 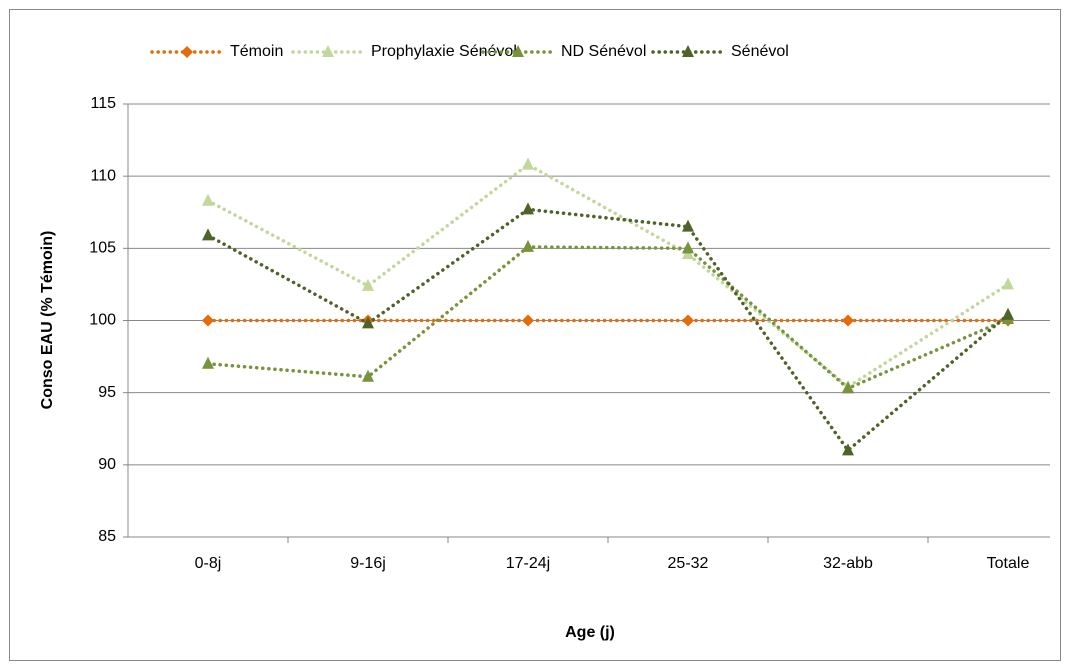 What do you see at coordinates (760, 51) in the screenshot?
I see `legend-label: Sénévol` at bounding box center [760, 51].